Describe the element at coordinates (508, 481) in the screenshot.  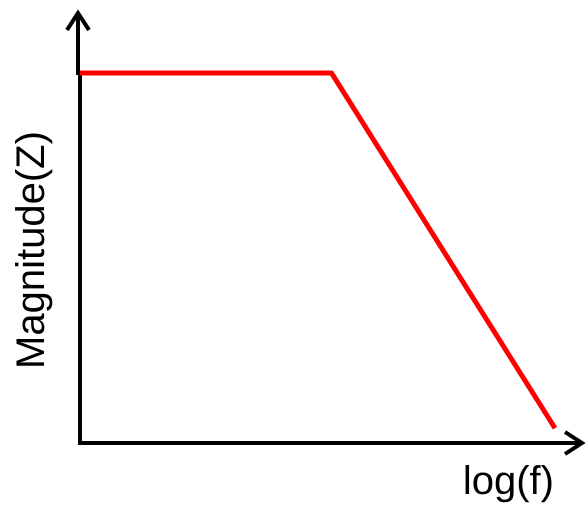
I see `x-axis-title: log(f)` at that location.